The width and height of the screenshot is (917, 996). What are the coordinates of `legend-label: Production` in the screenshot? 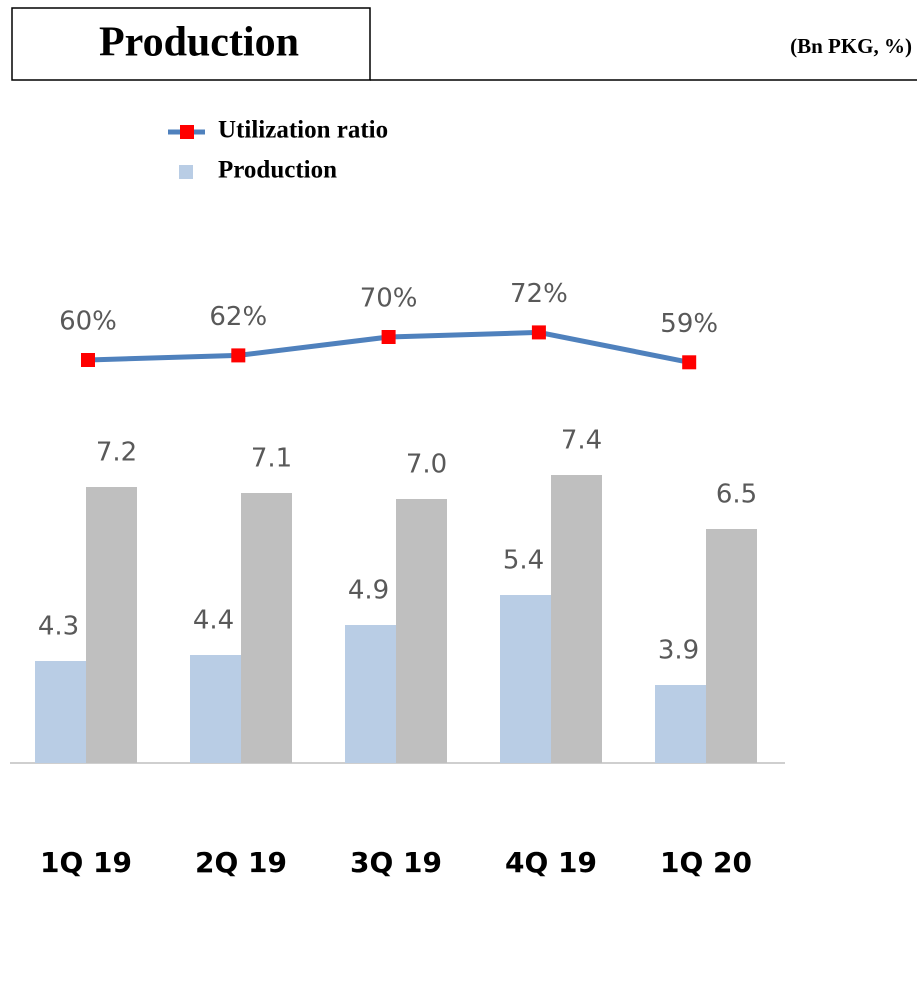 It's located at (277, 170).